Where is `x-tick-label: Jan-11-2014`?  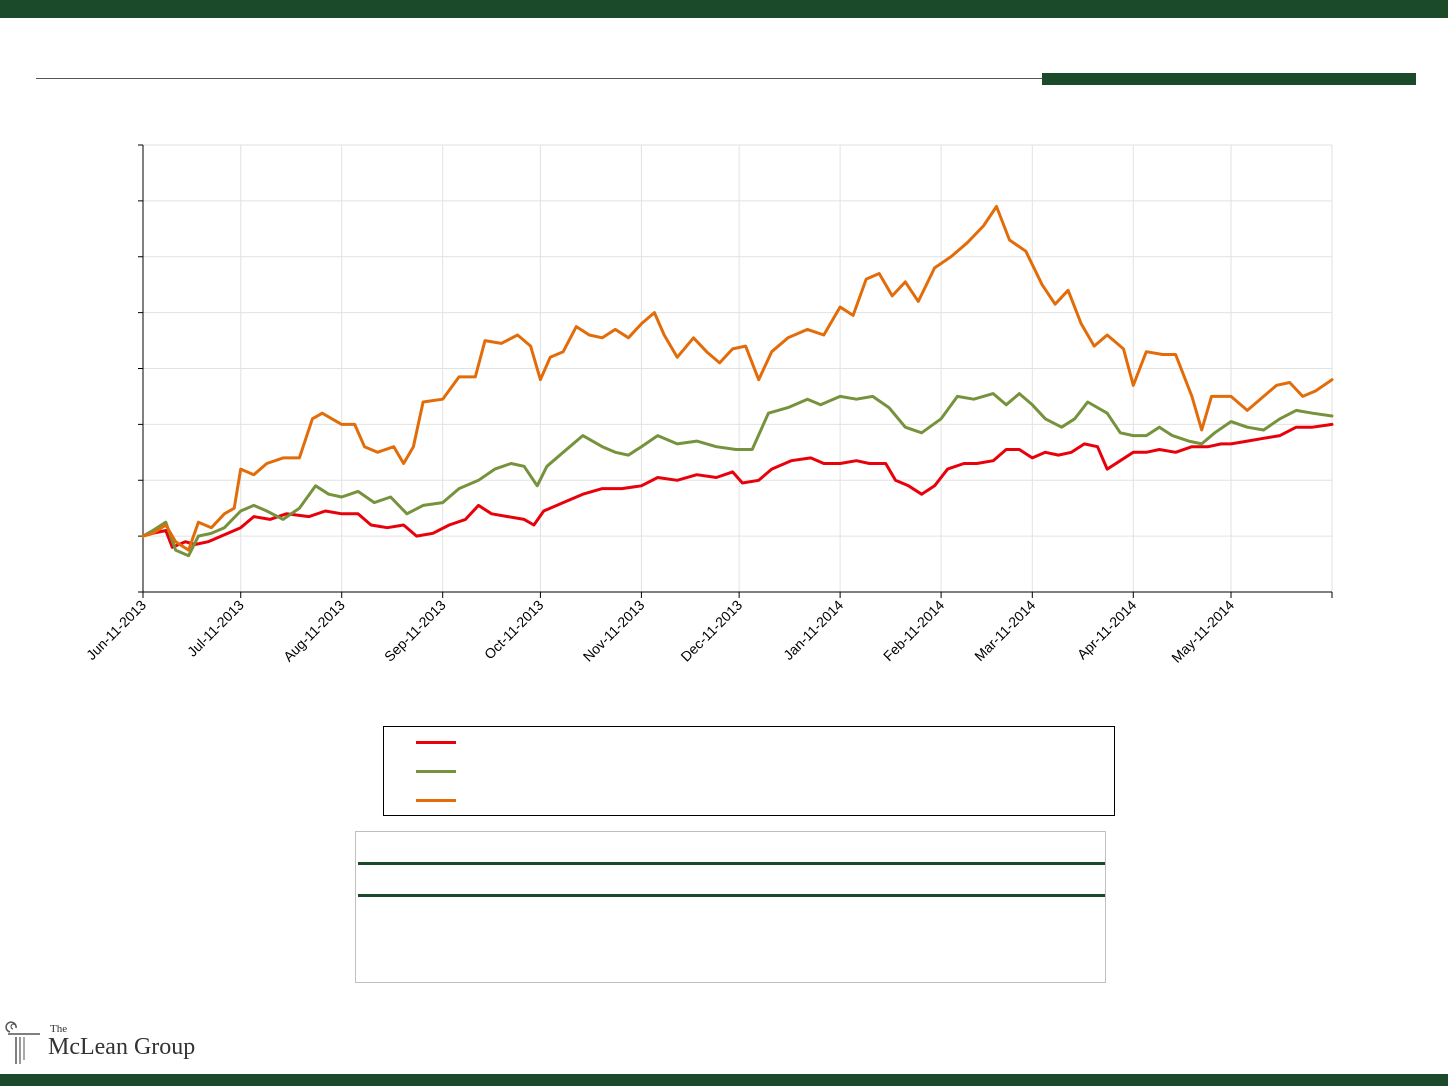 x-tick-label: Jan-11-2014 is located at coordinates (813, 630).